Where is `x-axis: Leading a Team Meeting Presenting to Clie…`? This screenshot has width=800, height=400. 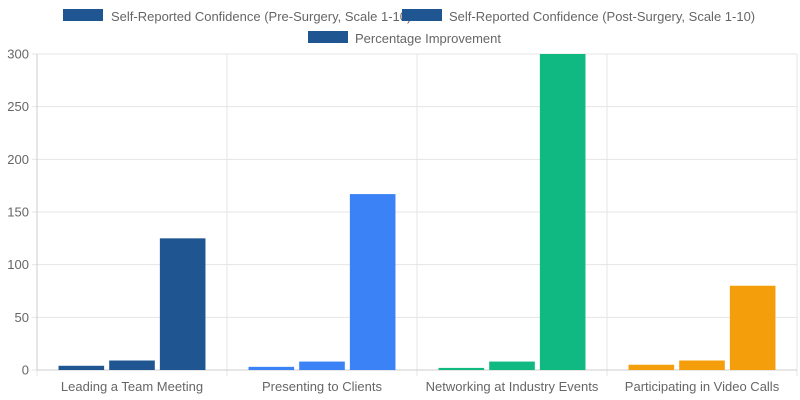 x-axis: Leading a Team Meeting Presenting to Clie… is located at coordinates (420, 386).